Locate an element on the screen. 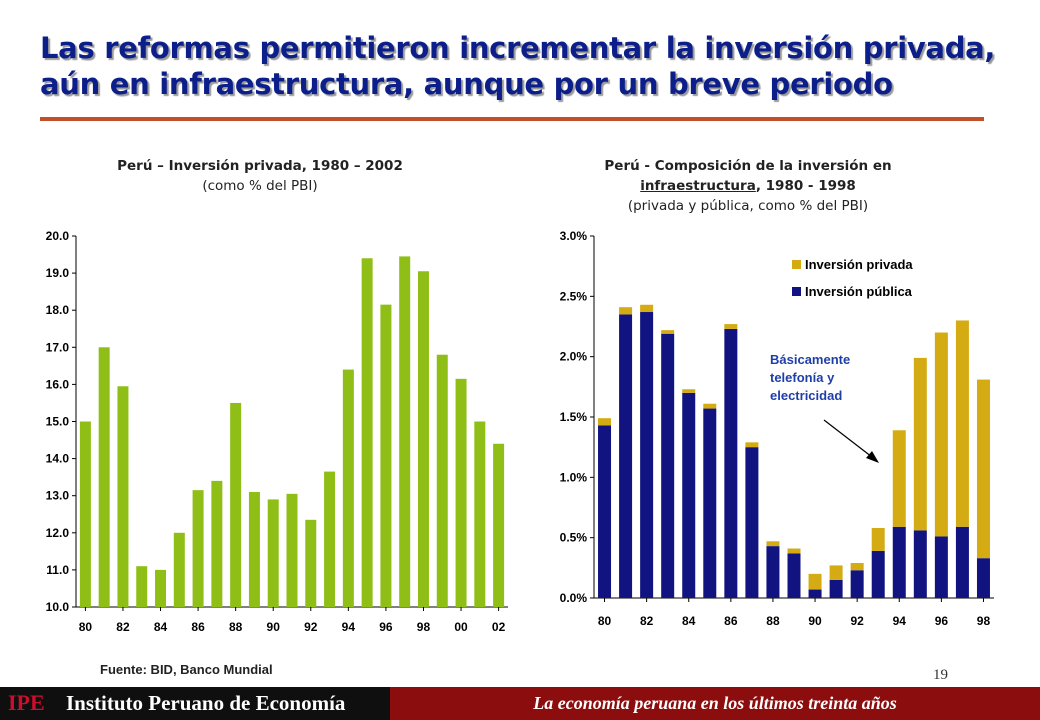 The width and height of the screenshot is (1040, 720). right-y-tick-label: 3.0% is located at coordinates (574, 236).